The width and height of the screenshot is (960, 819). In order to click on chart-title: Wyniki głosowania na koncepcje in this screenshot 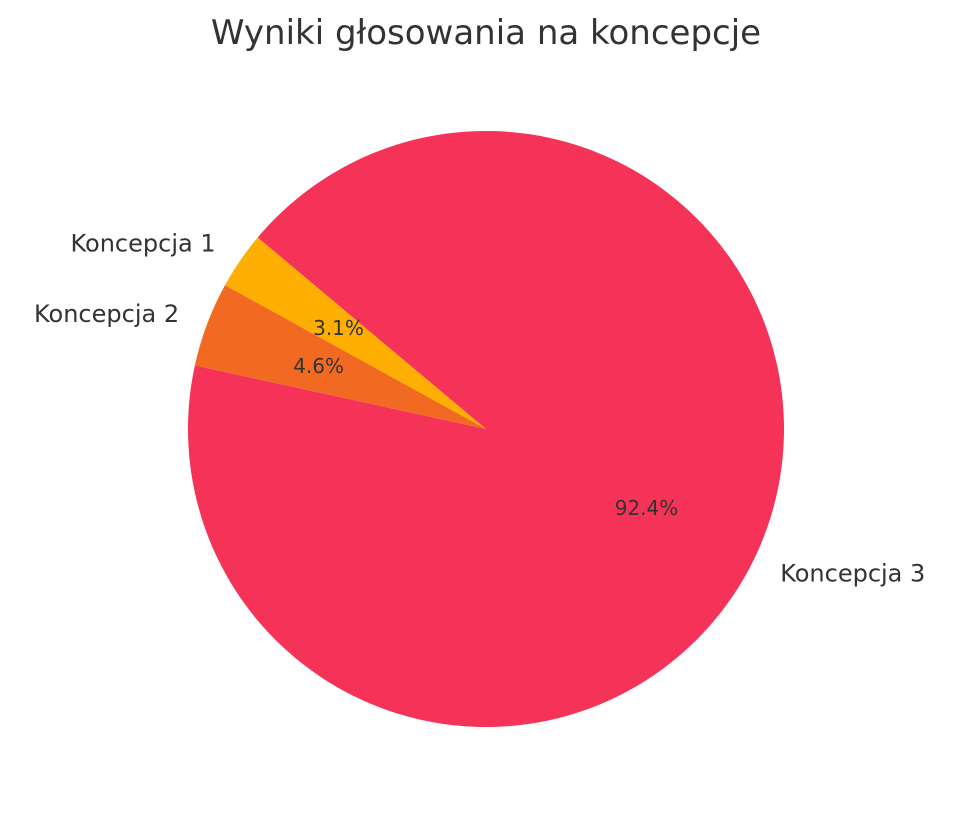, I will do `click(486, 33)`.